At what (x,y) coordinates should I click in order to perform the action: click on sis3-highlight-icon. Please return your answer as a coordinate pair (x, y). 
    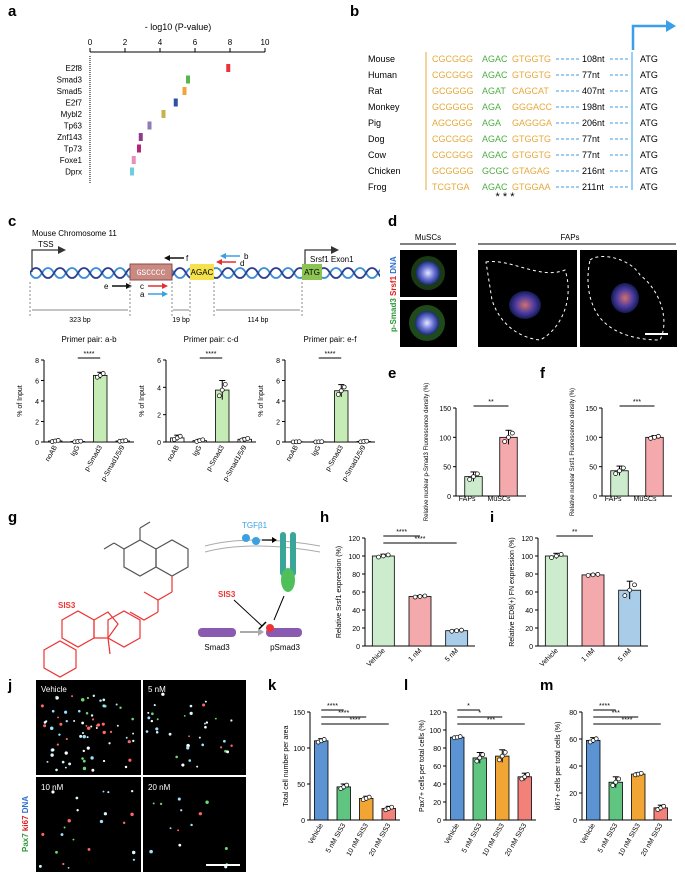
    Looking at the image, I should click on (108, 627).